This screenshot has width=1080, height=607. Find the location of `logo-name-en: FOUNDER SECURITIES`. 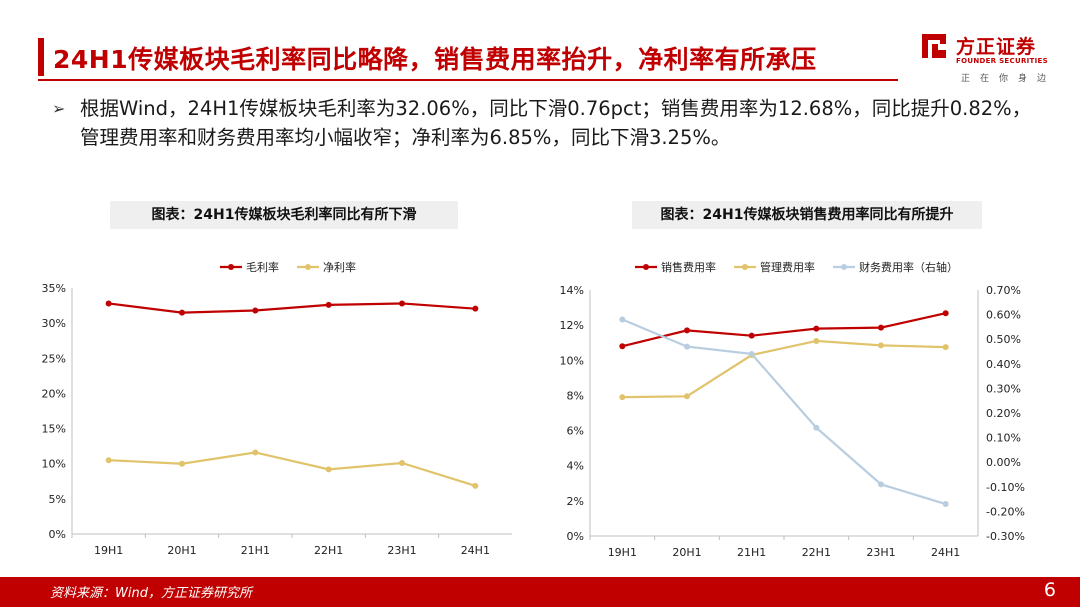

logo-name-en: FOUNDER SECURITIES is located at coordinates (1002, 61).